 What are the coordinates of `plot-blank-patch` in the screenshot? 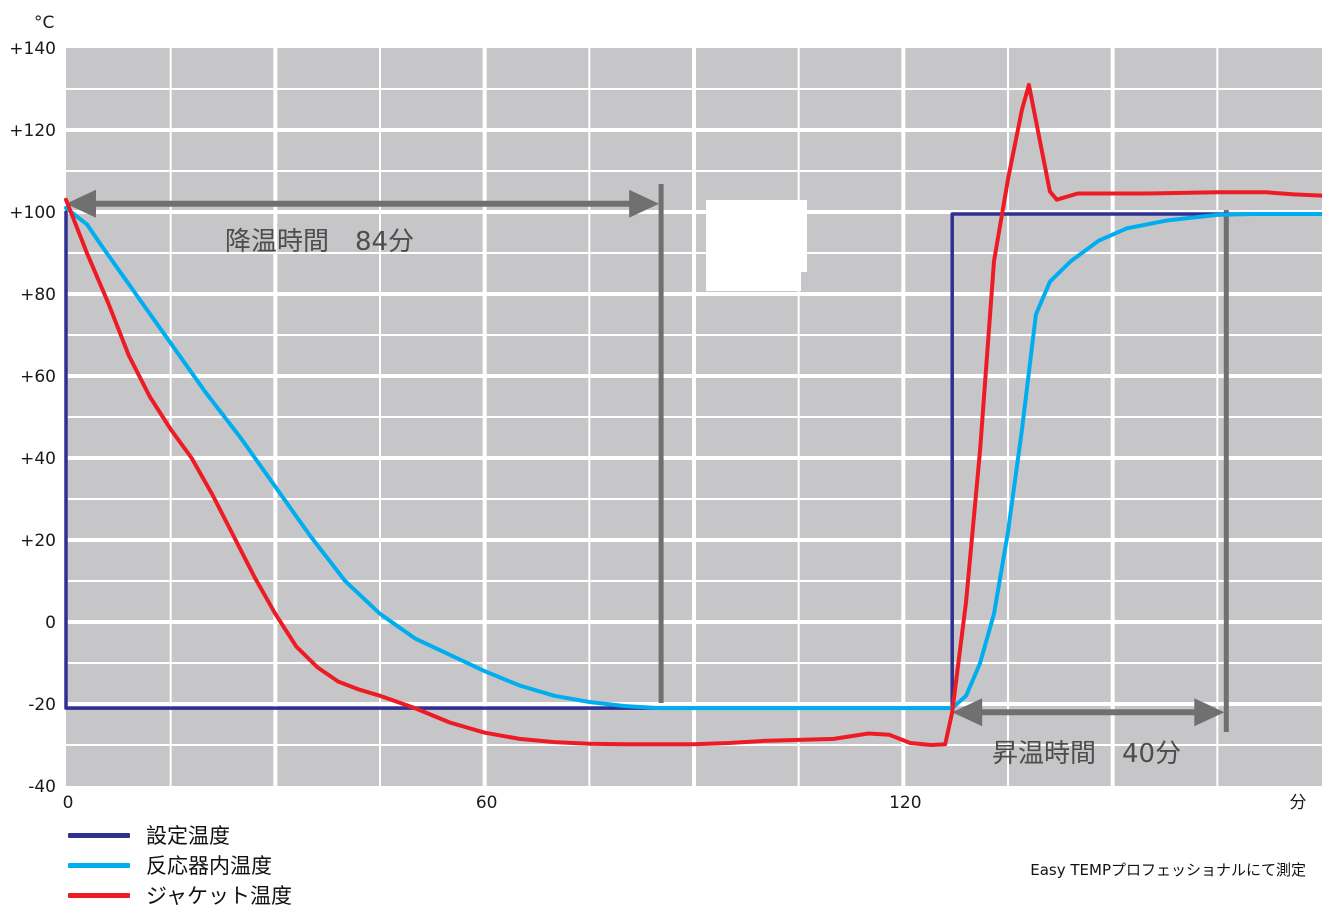 It's located at (756, 245).